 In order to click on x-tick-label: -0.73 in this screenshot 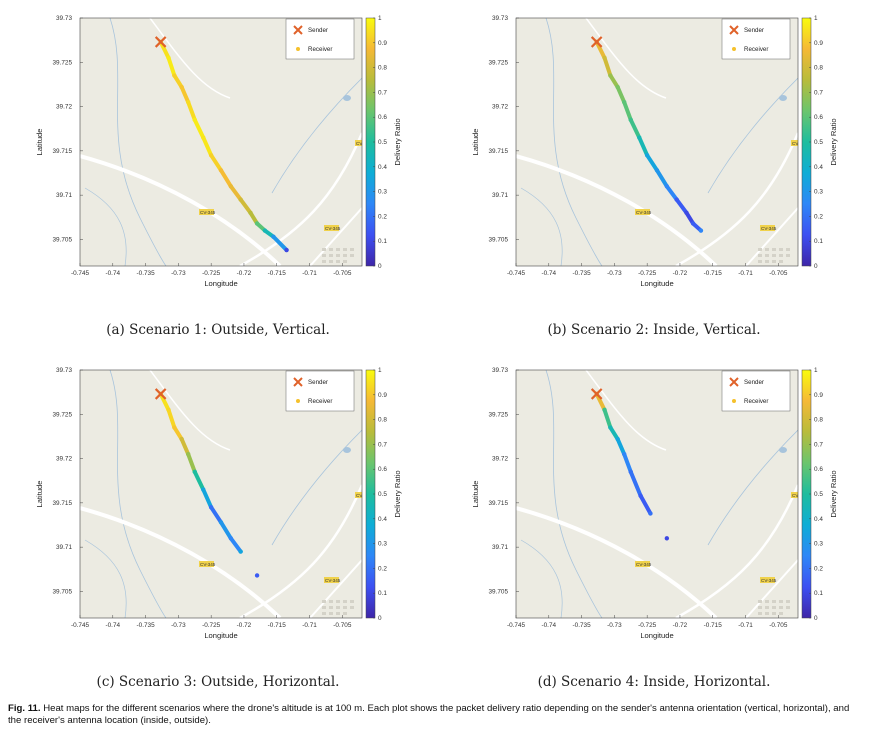, I will do `click(614, 273)`.